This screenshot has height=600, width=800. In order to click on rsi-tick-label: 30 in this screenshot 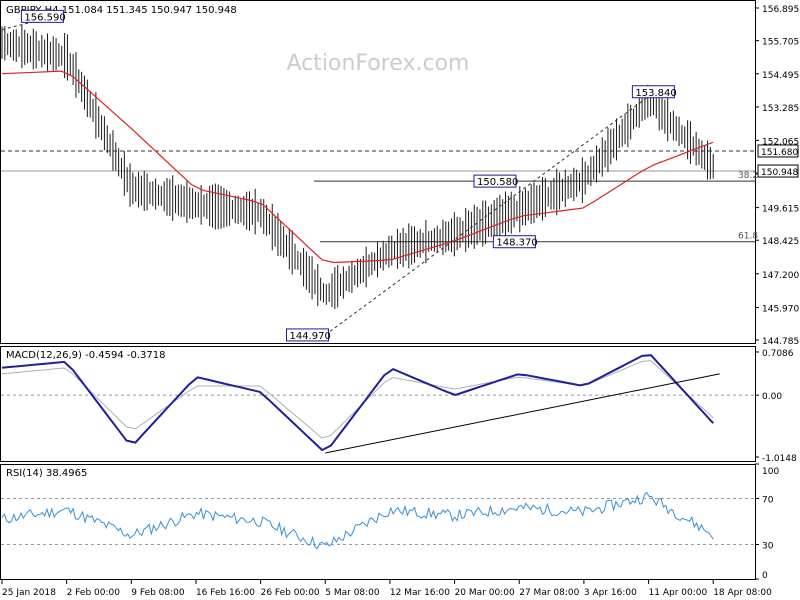, I will do `click(768, 547)`.